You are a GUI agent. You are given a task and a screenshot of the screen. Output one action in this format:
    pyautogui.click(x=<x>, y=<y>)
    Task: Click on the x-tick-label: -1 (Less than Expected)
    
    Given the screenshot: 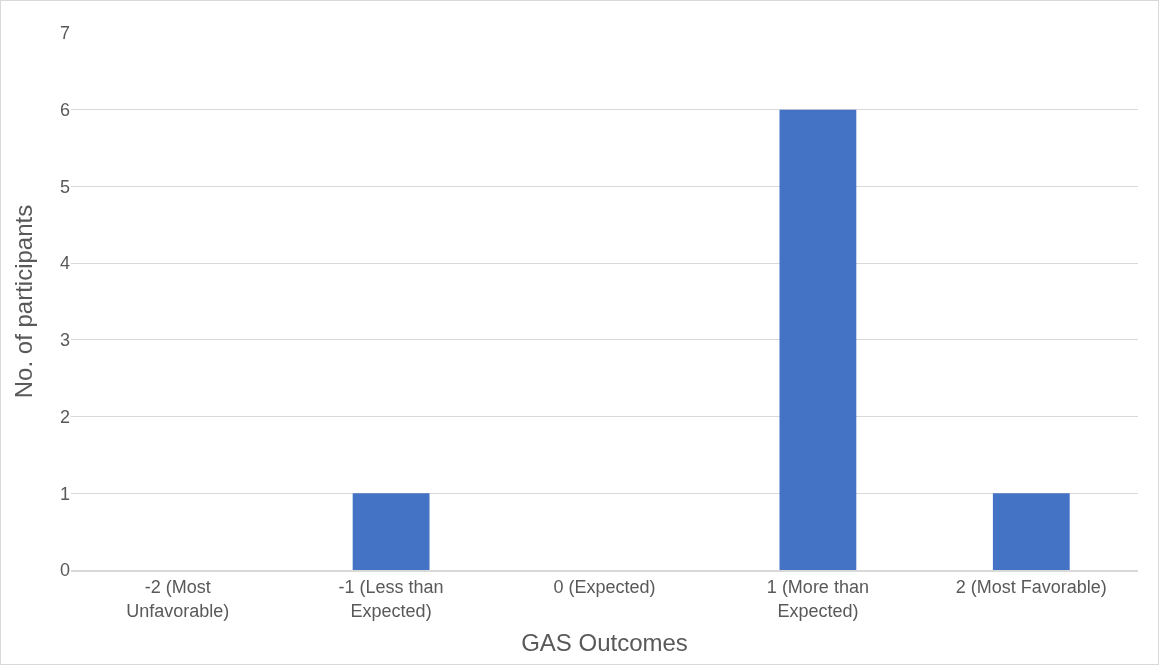 What is the action you would take?
    pyautogui.click(x=391, y=599)
    